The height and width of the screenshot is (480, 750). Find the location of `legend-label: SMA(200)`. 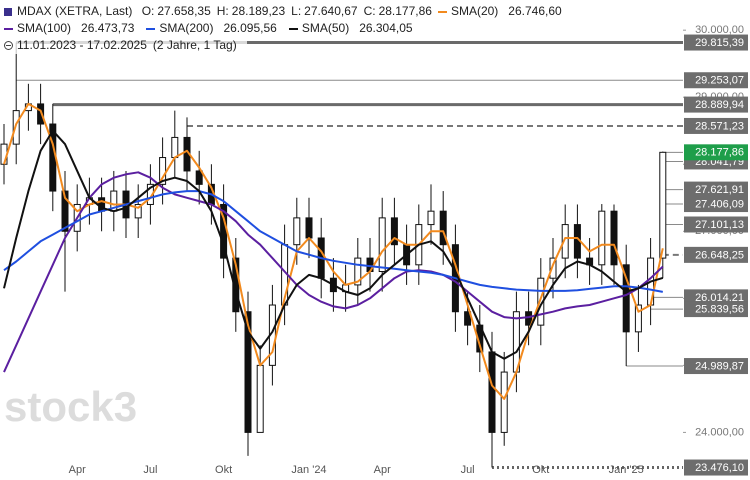

legend-label: SMA(200) is located at coordinates (186, 28).